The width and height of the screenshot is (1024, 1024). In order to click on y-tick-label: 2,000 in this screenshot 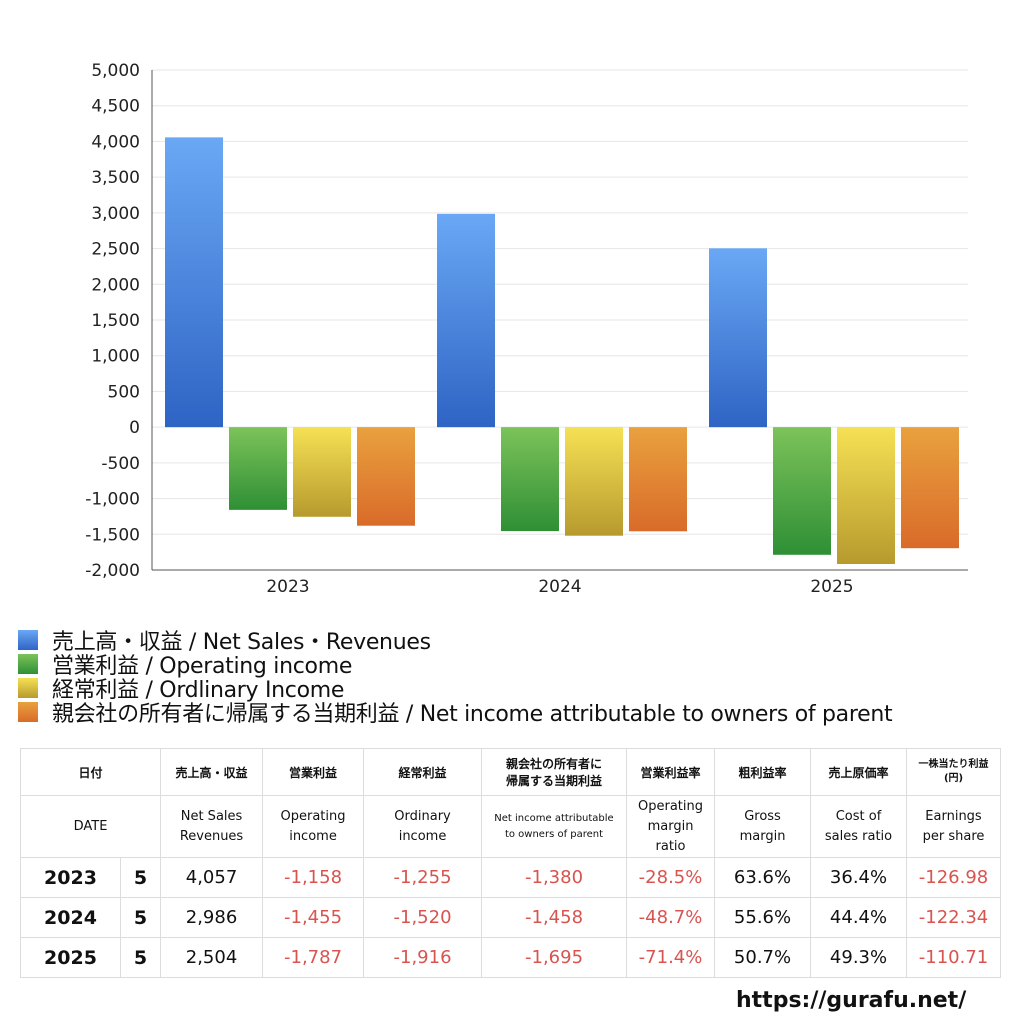, I will do `click(115, 285)`.